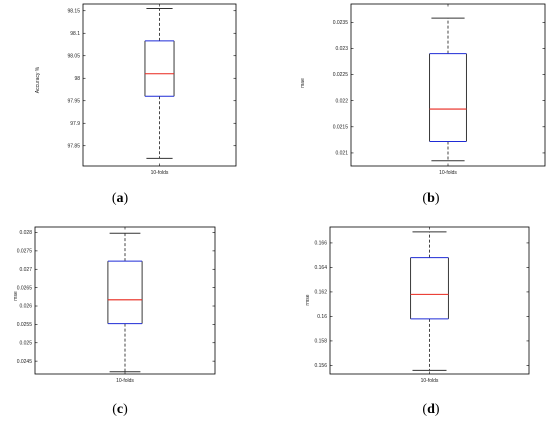  What do you see at coordinates (25, 343) in the screenshot?
I see `y-tick-label: 0.025` at bounding box center [25, 343].